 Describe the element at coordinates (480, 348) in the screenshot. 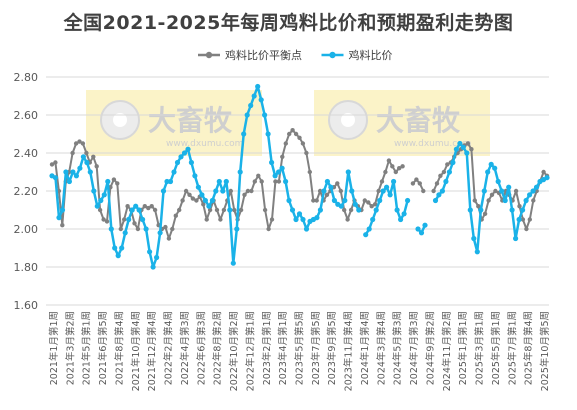

I see `x-tick-label: 2025年3月第1周` at that location.